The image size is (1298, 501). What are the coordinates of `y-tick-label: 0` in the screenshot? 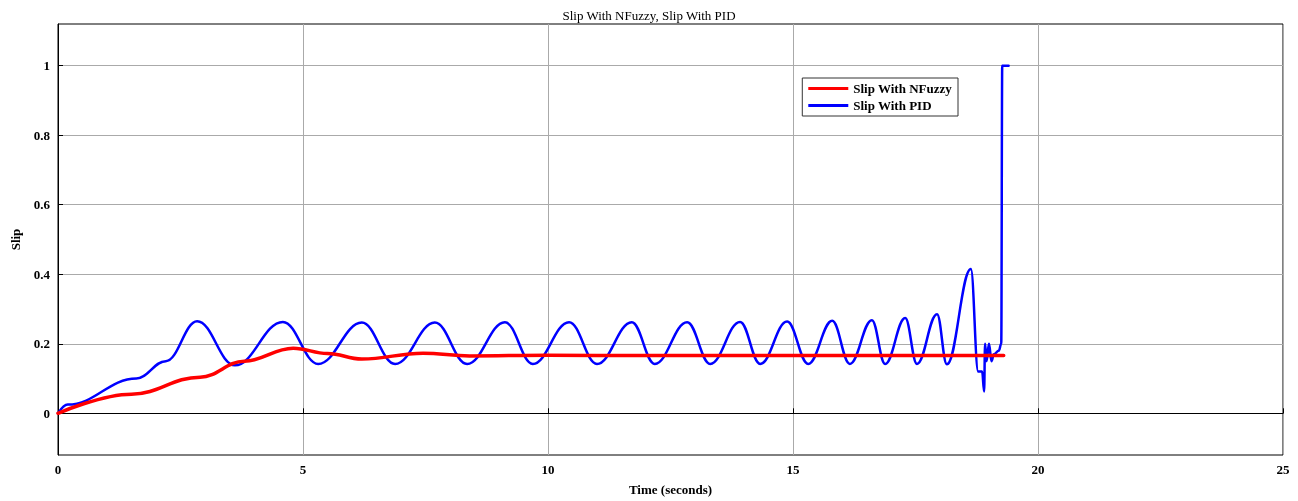 It's located at (46, 413).